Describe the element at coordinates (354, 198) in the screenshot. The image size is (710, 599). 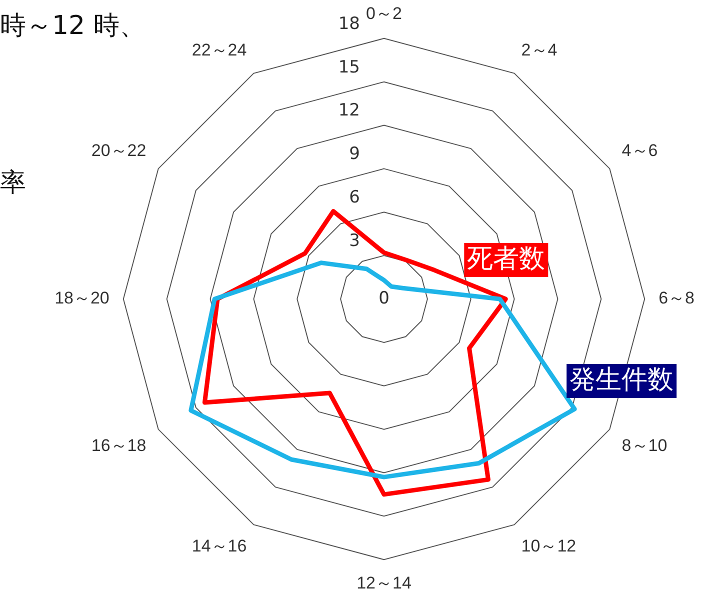
I see `y-tick-label: 6` at that location.